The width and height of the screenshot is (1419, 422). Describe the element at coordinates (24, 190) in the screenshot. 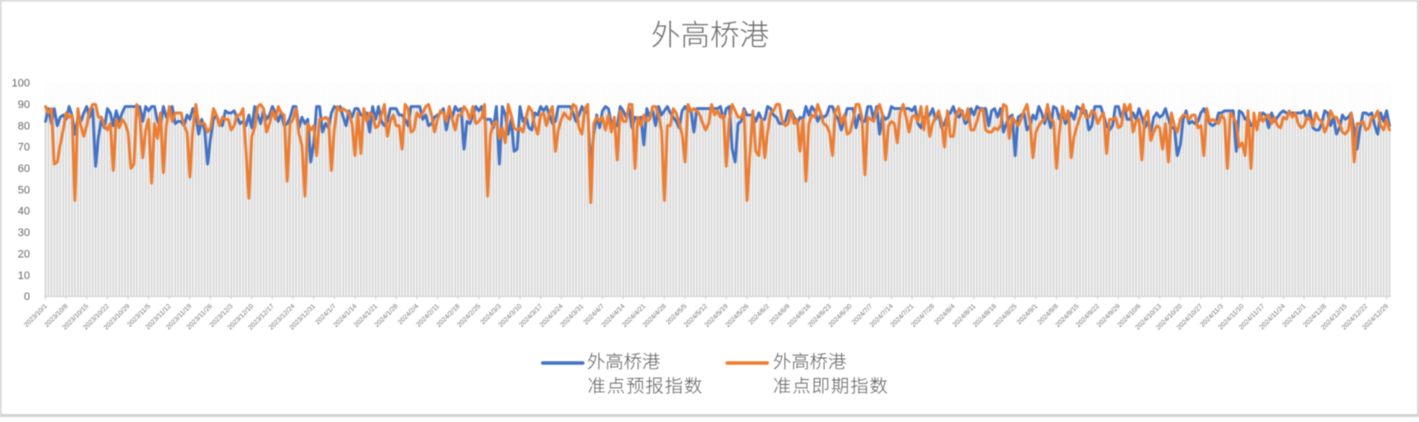

I see `svg-text: 50` at that location.